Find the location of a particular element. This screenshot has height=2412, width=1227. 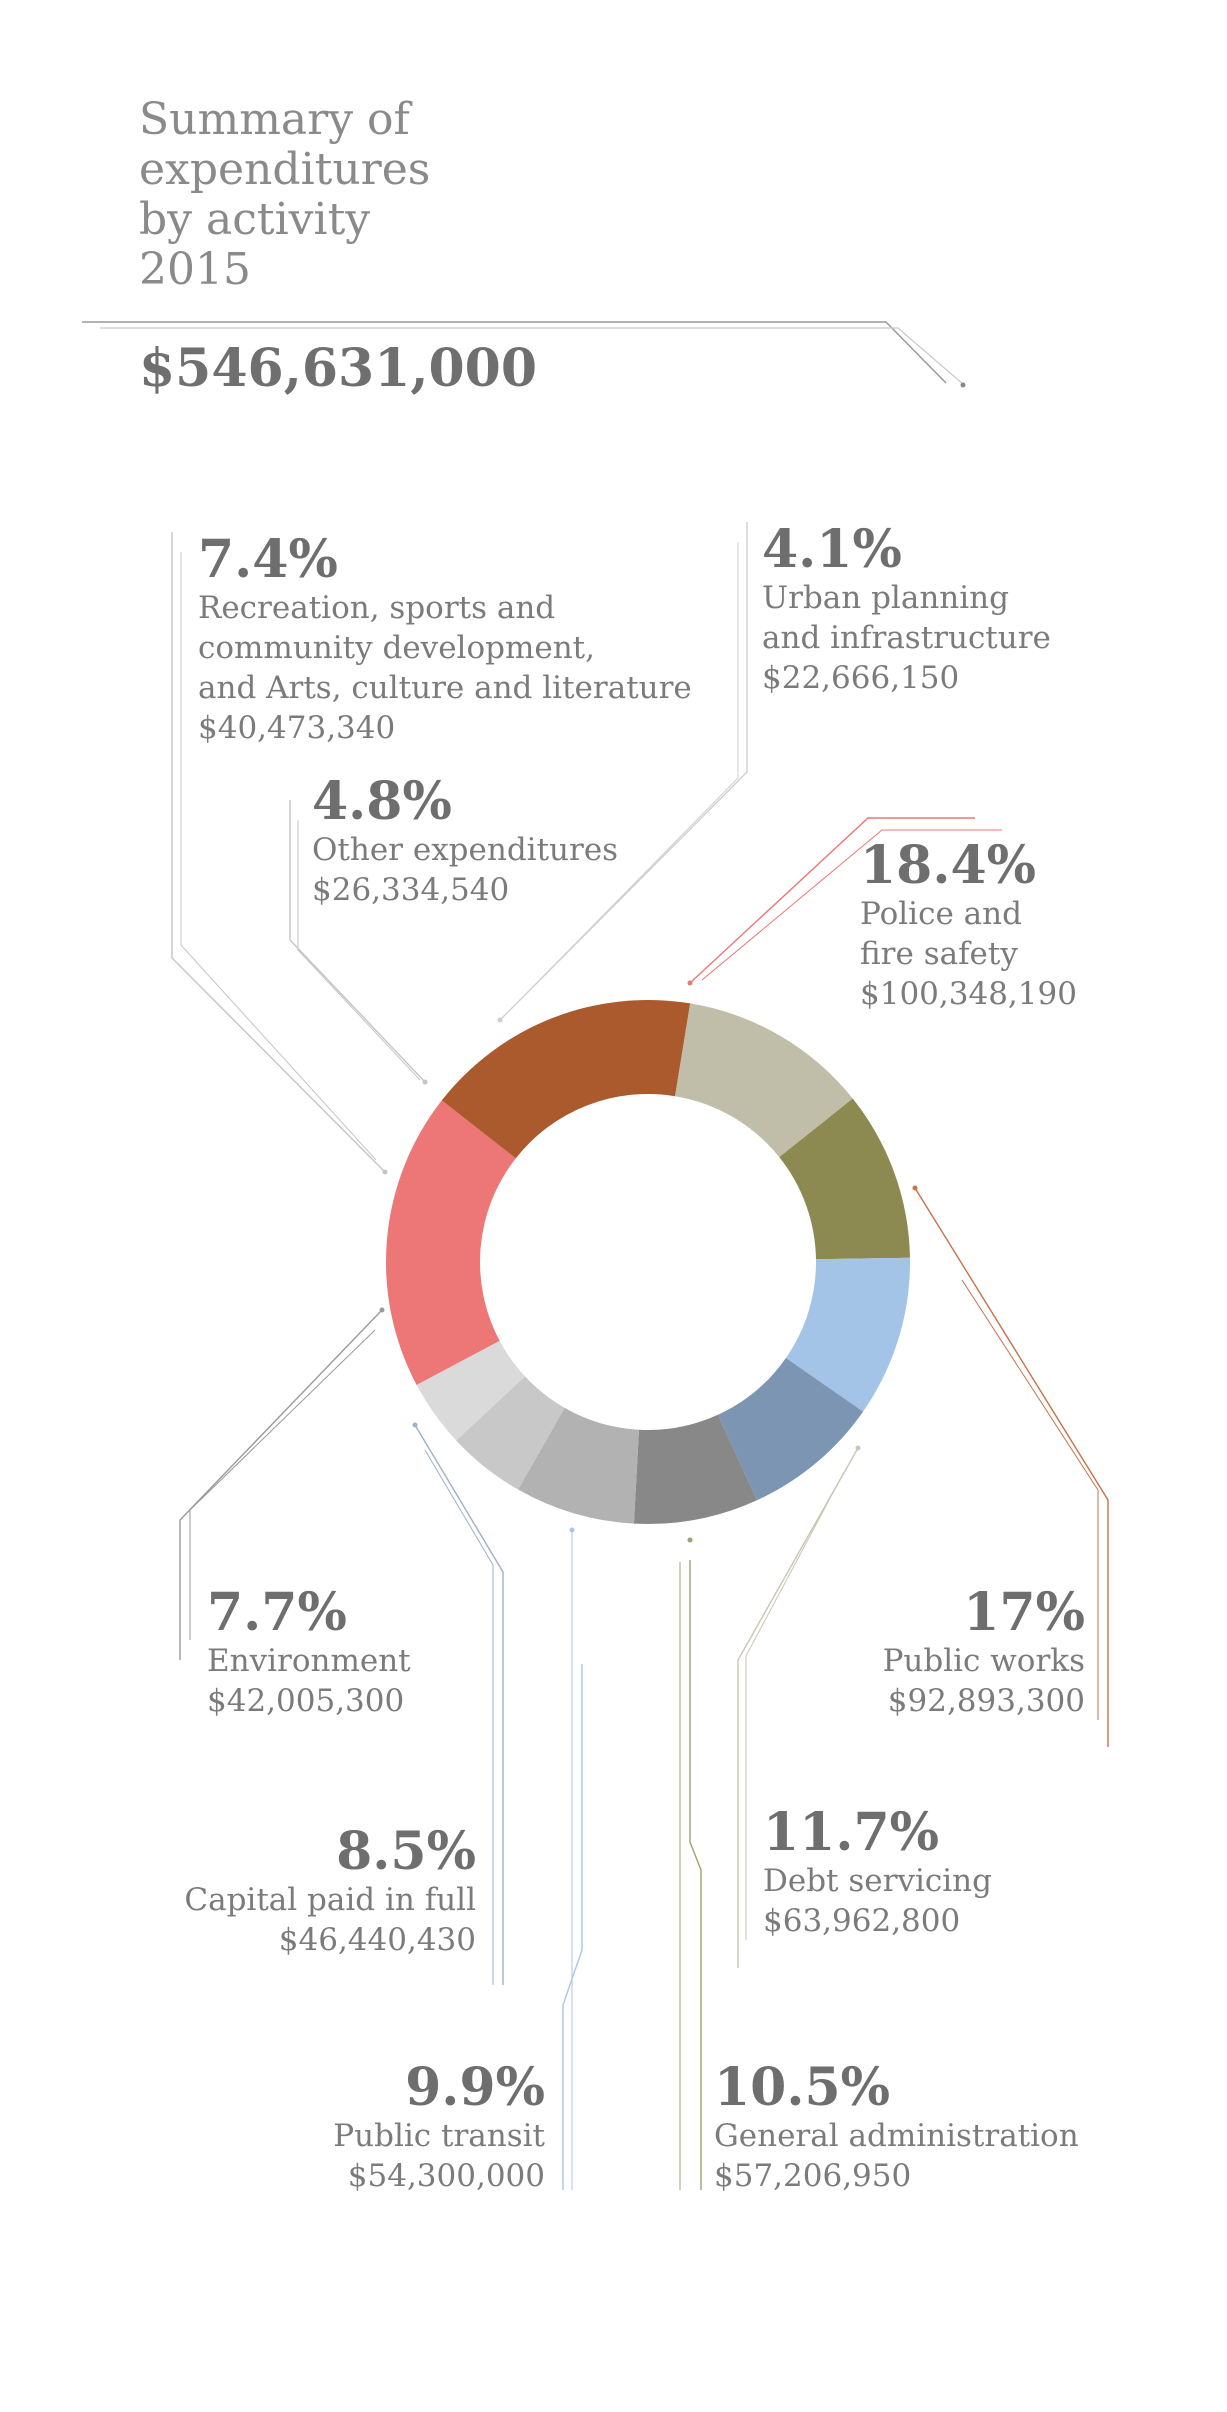

title-line-3: by activity is located at coordinates (255, 219).